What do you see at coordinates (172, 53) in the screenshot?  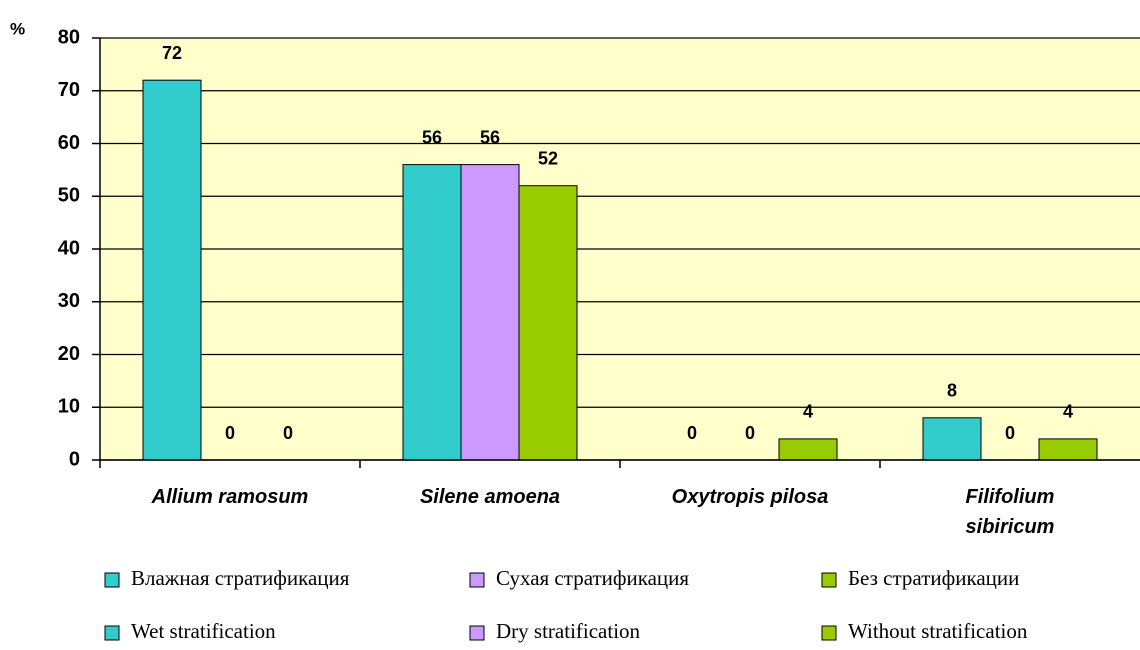 I see `value-label: 72` at bounding box center [172, 53].